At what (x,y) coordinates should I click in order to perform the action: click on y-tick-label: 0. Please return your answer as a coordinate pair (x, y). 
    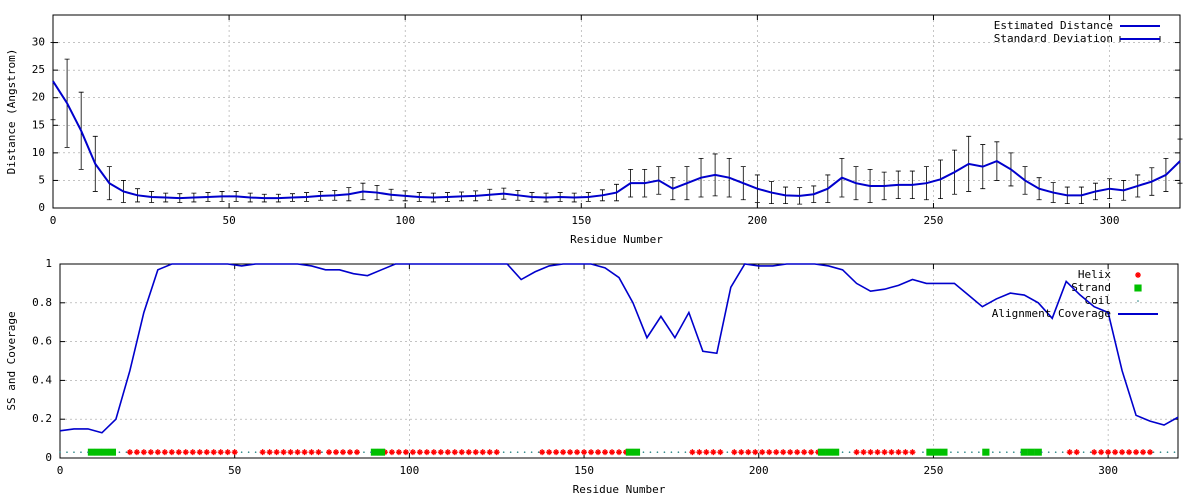
    Looking at the image, I should click on (48, 457).